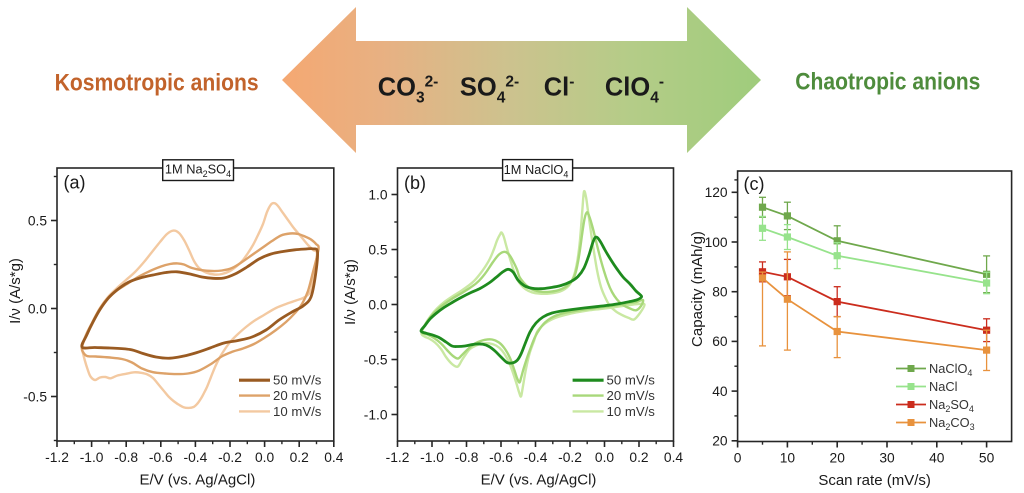 The image size is (1024, 493). What do you see at coordinates (874, 480) in the screenshot?
I see `svg-text: Scan rate (mV/s)` at bounding box center [874, 480].